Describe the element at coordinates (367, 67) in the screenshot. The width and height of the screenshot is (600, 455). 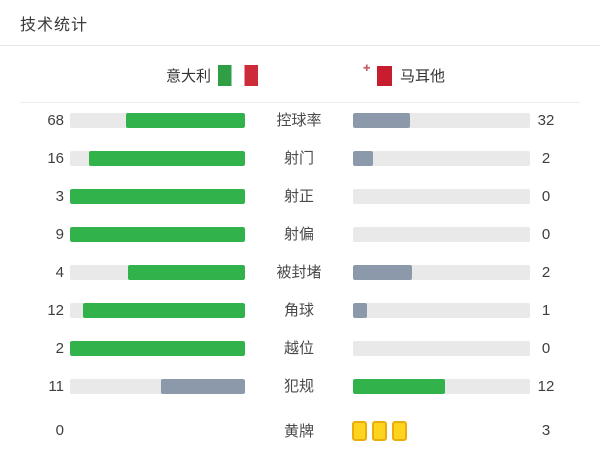
I see `george-cross-icon: ✚` at that location.